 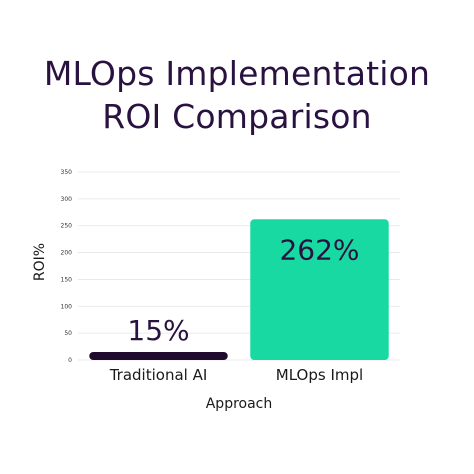 What do you see at coordinates (67, 253) in the screenshot?
I see `y-tick-label: 200` at bounding box center [67, 253].